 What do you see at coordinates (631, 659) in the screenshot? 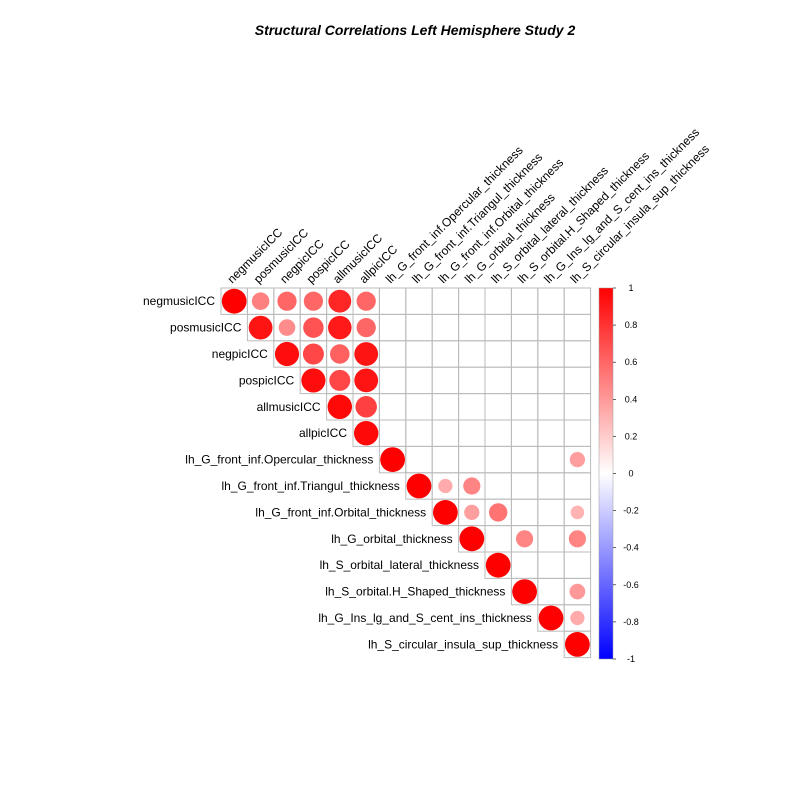
I see `legend-tick-label: -1` at bounding box center [631, 659].